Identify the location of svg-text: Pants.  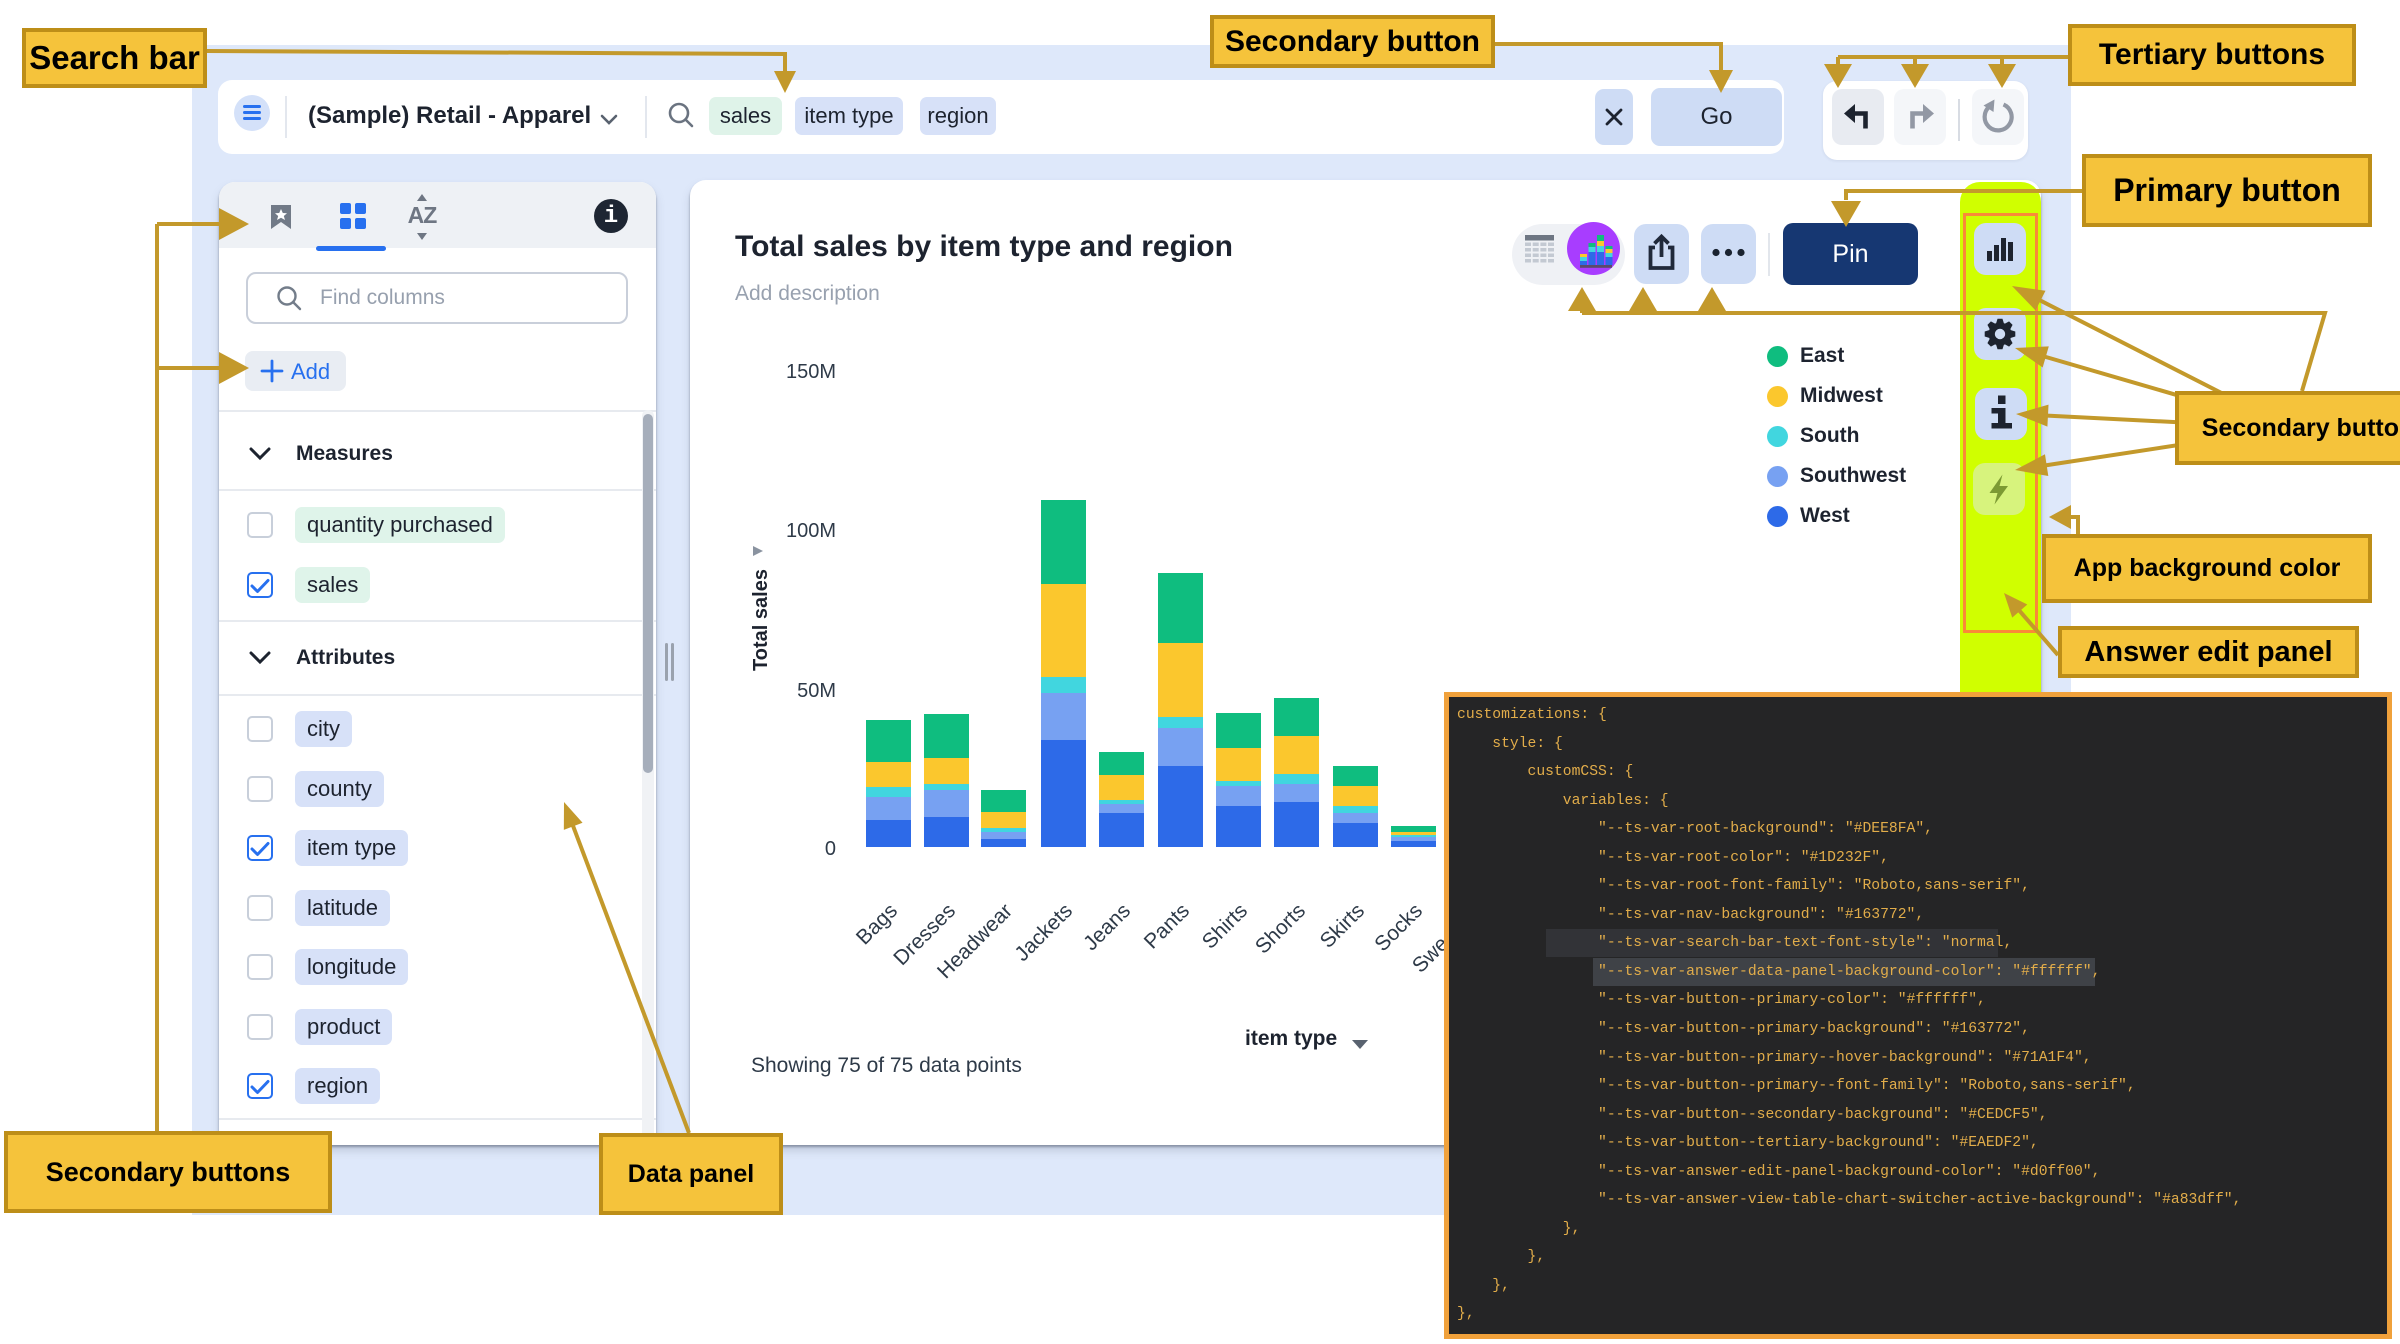
(1167, 926).